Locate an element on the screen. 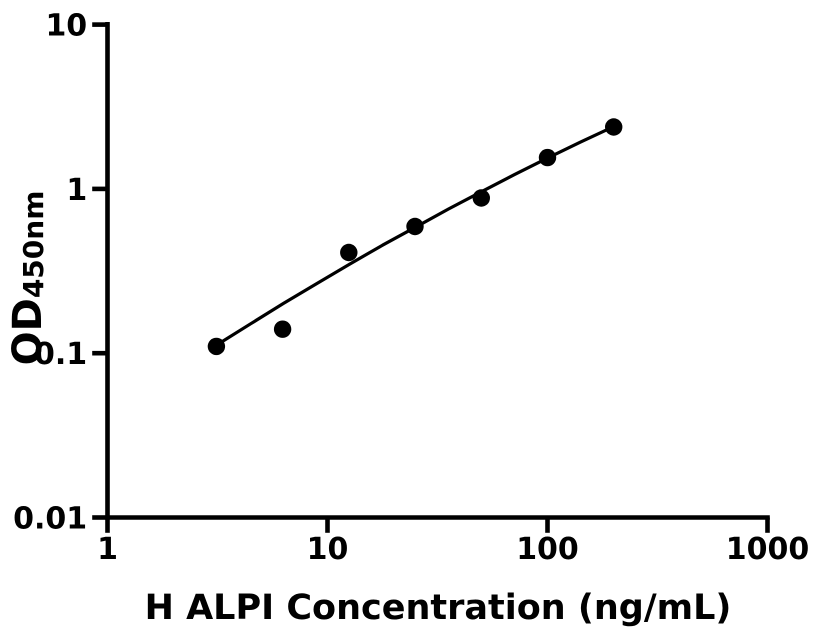 The image size is (816, 640). y-axis-title-subscript: 450nm is located at coordinates (33, 244).